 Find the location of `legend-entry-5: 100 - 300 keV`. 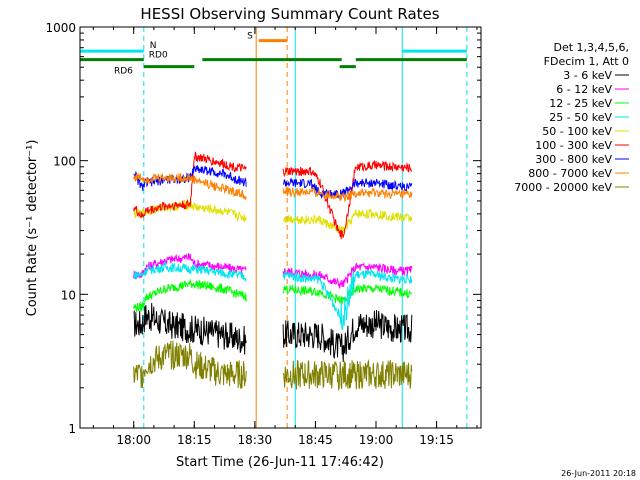

legend-entry-5: 100 - 300 keV is located at coordinates (573, 145).